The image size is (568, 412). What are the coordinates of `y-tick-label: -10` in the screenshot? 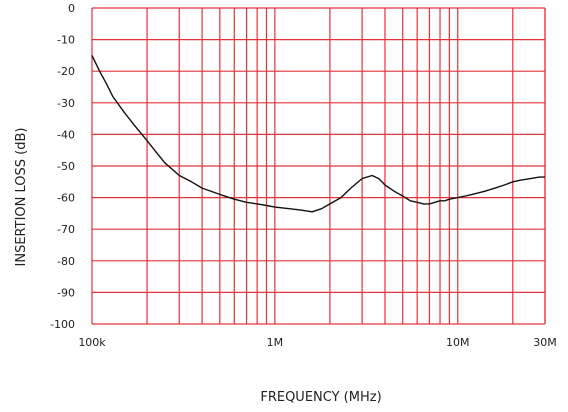 It's located at (66, 40).